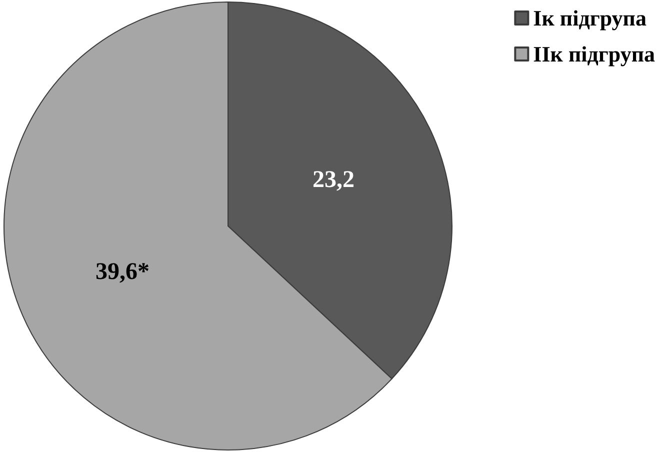 This screenshot has height=452, width=664. Describe the element at coordinates (594, 54) in the screenshot. I see `legend-label: ІІк підгрупа` at that location.